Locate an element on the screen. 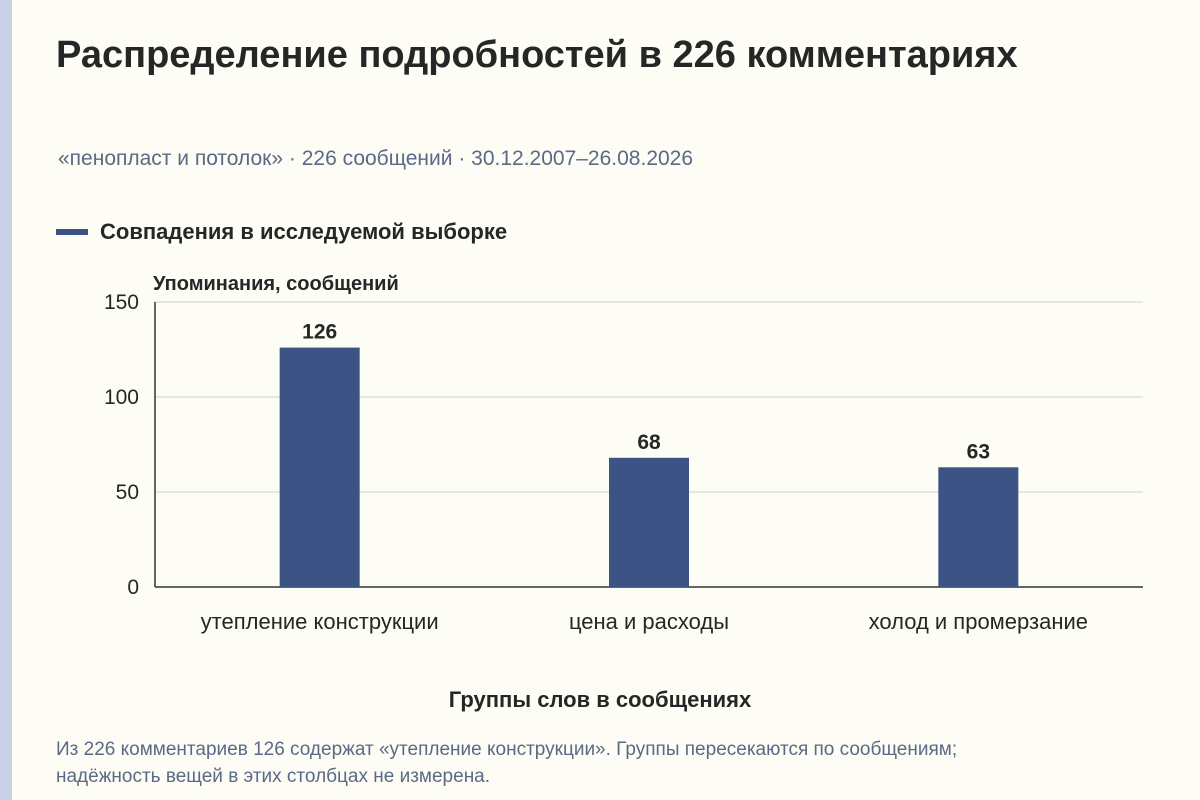 This screenshot has height=800, width=1200. y-axis-label: Упоминания, сообщений is located at coordinates (276, 284).